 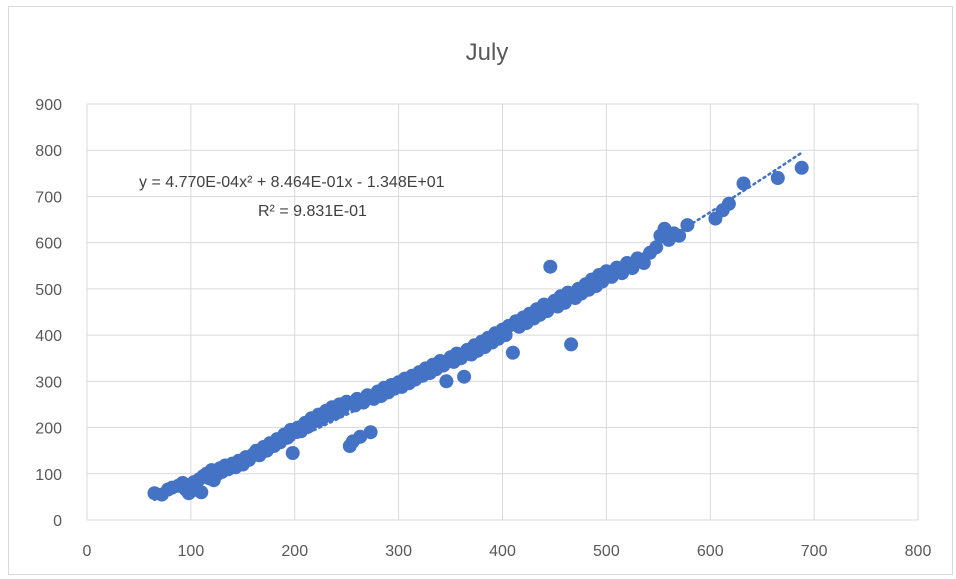 What do you see at coordinates (292, 182) in the screenshot?
I see `trendline-equation: y = 4.770E-04x² + 8.464E-01x - 1.348E+01` at bounding box center [292, 182].